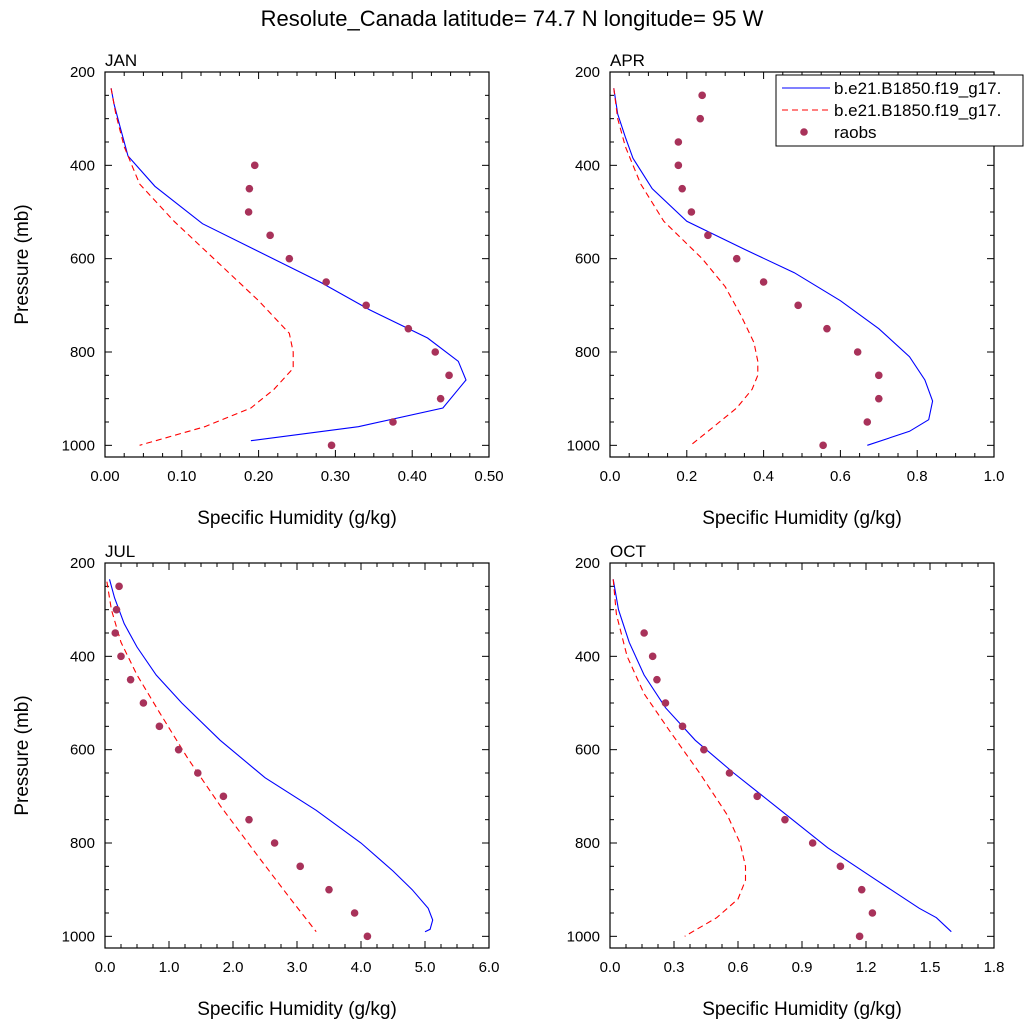  Describe the element at coordinates (361, 967) in the screenshot. I see `x-tick-label: 4.0` at that location.